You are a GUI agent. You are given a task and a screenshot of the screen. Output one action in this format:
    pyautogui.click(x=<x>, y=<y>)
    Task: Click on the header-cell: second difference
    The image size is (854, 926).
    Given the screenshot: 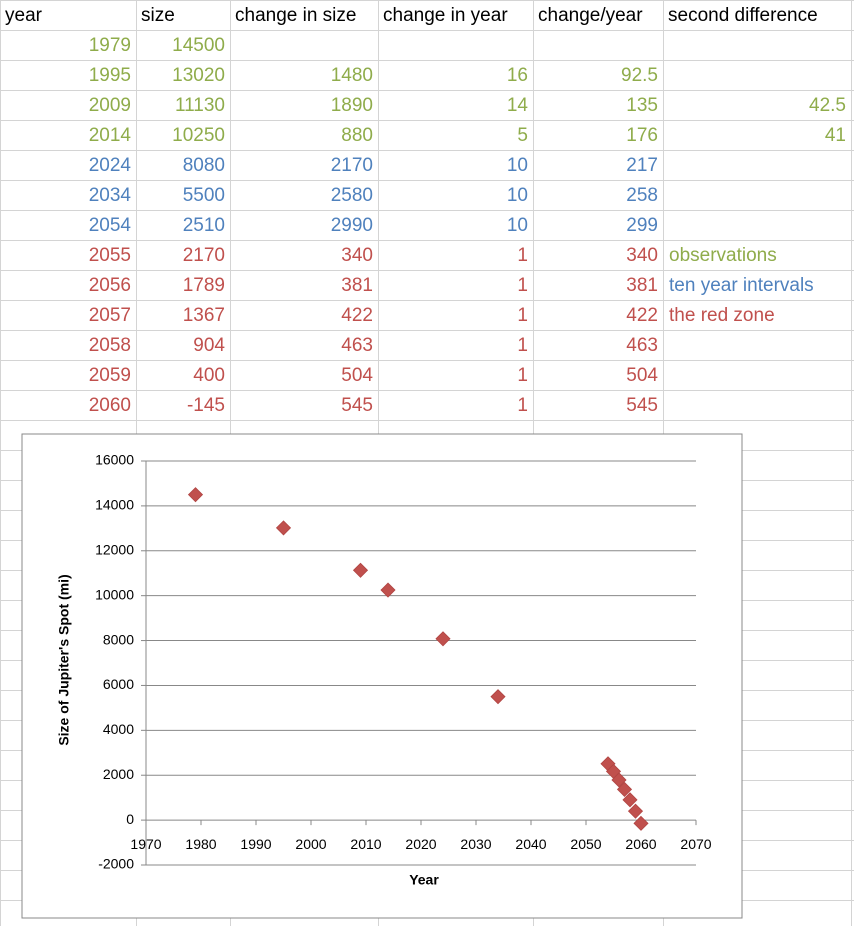 What is the action you would take?
    pyautogui.click(x=743, y=15)
    